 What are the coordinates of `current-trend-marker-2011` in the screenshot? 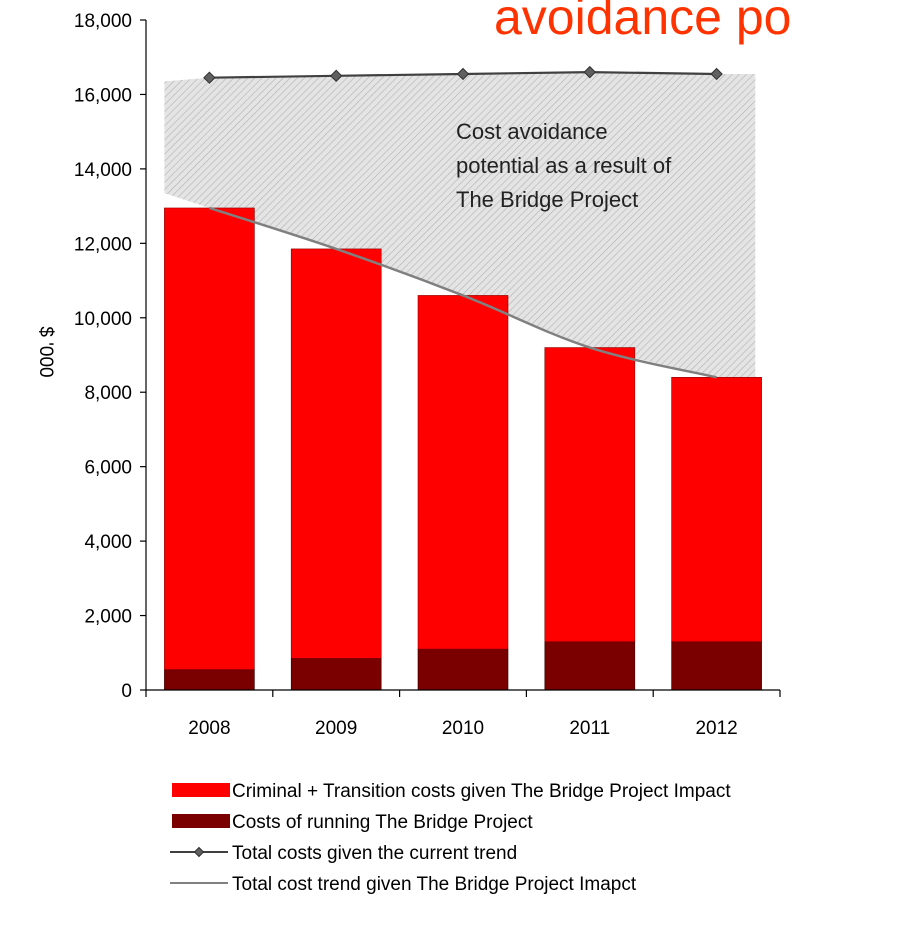 It's located at (590, 72).